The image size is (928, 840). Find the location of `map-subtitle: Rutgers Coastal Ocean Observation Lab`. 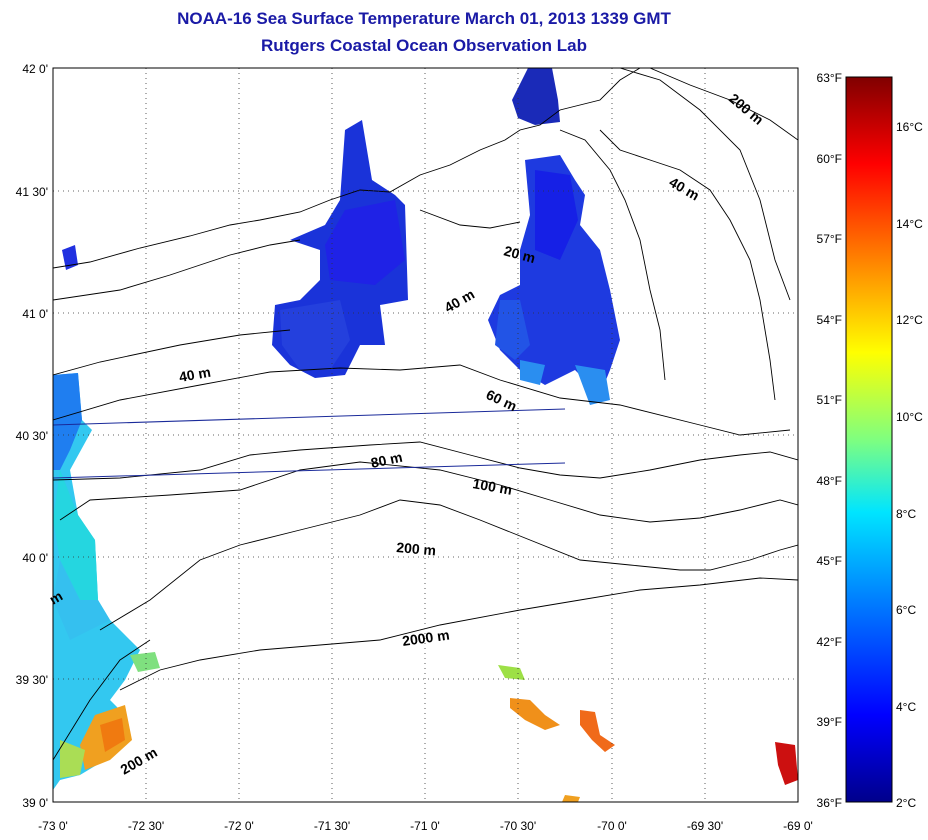

map-subtitle: Rutgers Coastal Ocean Observation Lab is located at coordinates (424, 45).